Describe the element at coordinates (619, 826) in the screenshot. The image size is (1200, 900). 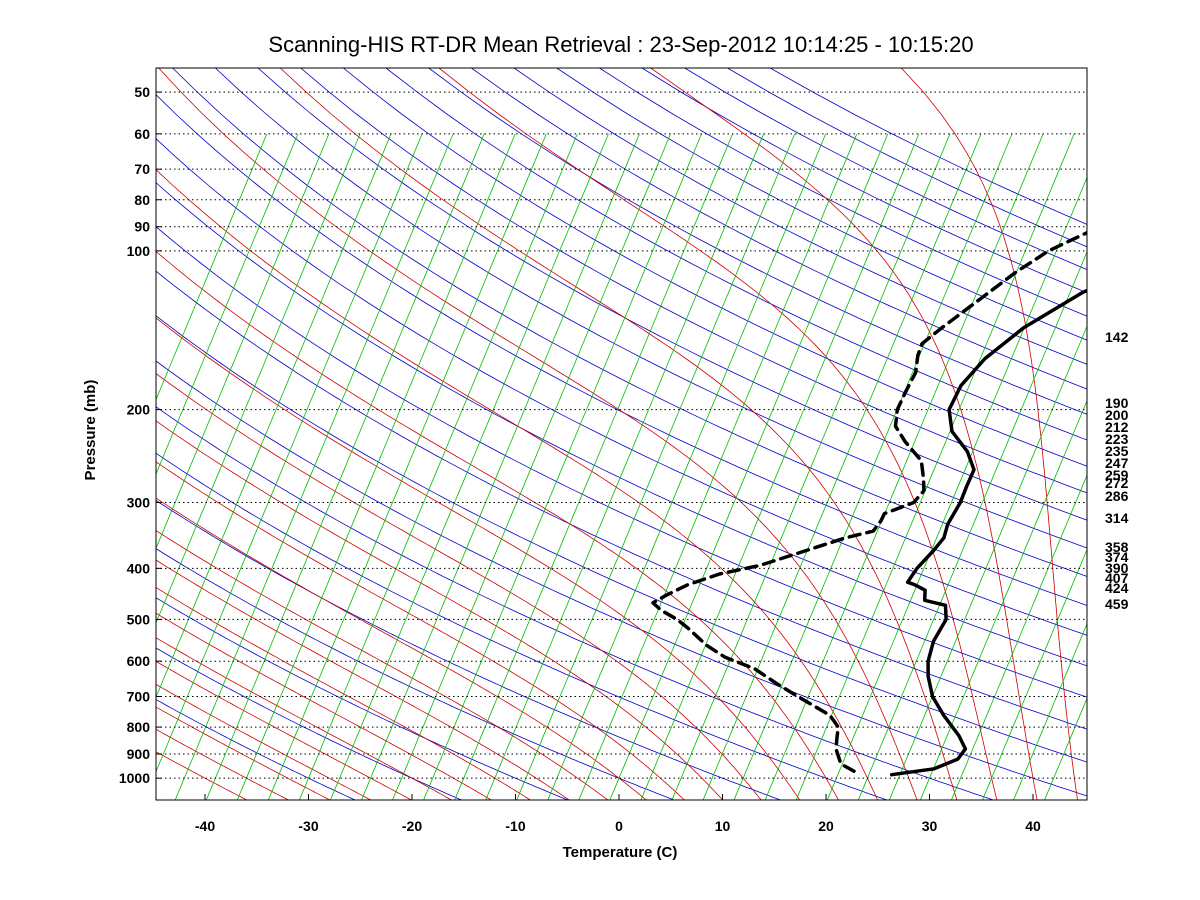
I see `x-tick-label: 0` at that location.